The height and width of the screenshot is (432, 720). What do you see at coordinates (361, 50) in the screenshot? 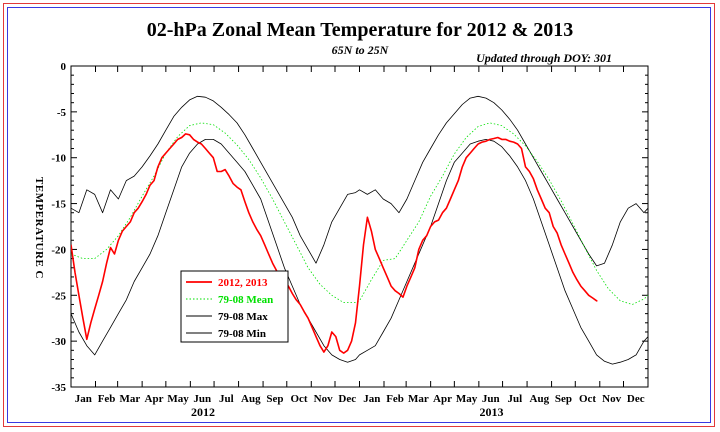
I see `chart-subtitle: 65N to 25N` at bounding box center [361, 50].